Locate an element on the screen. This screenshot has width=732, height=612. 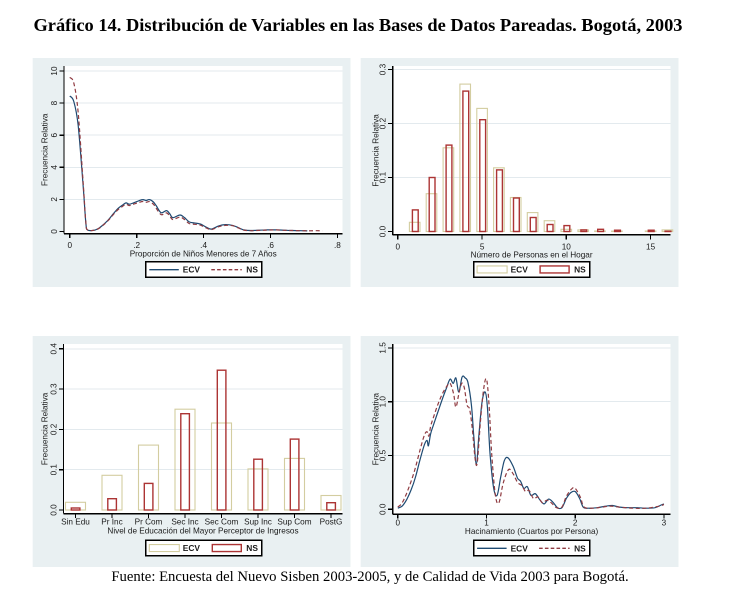
svg-text: 15 is located at coordinates (651, 246).